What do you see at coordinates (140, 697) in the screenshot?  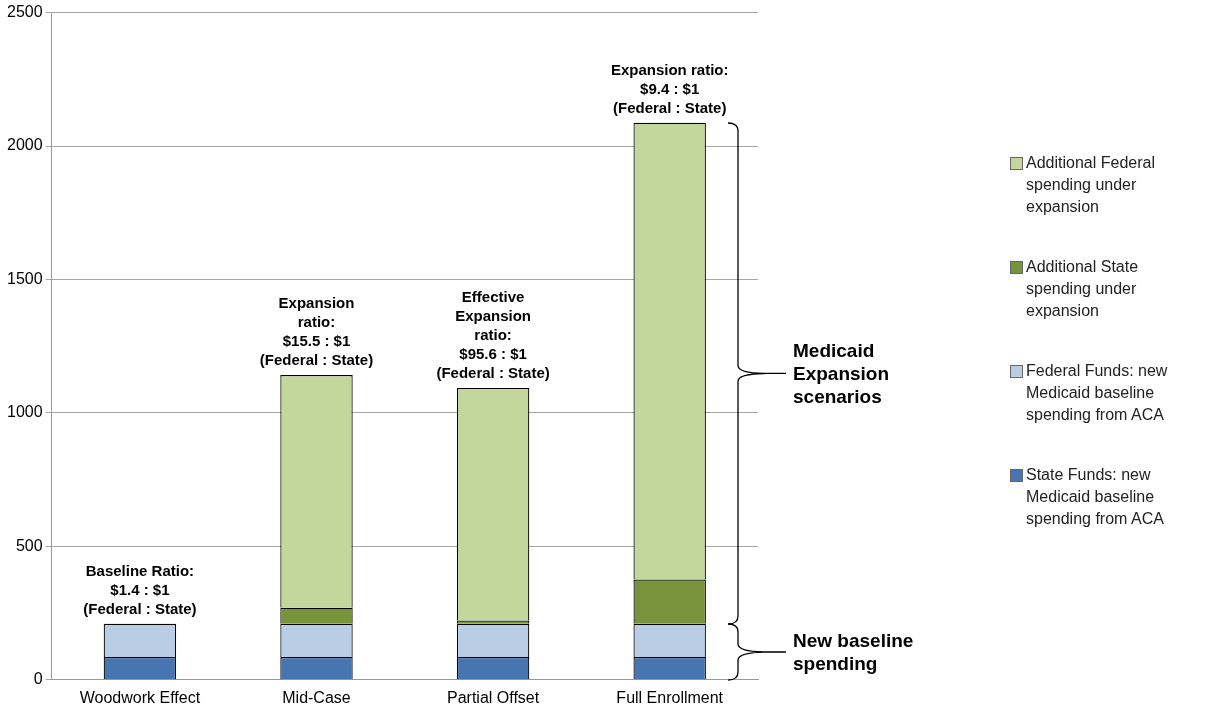 I see `x-tick-label: Woodwork Effect` at bounding box center [140, 697].